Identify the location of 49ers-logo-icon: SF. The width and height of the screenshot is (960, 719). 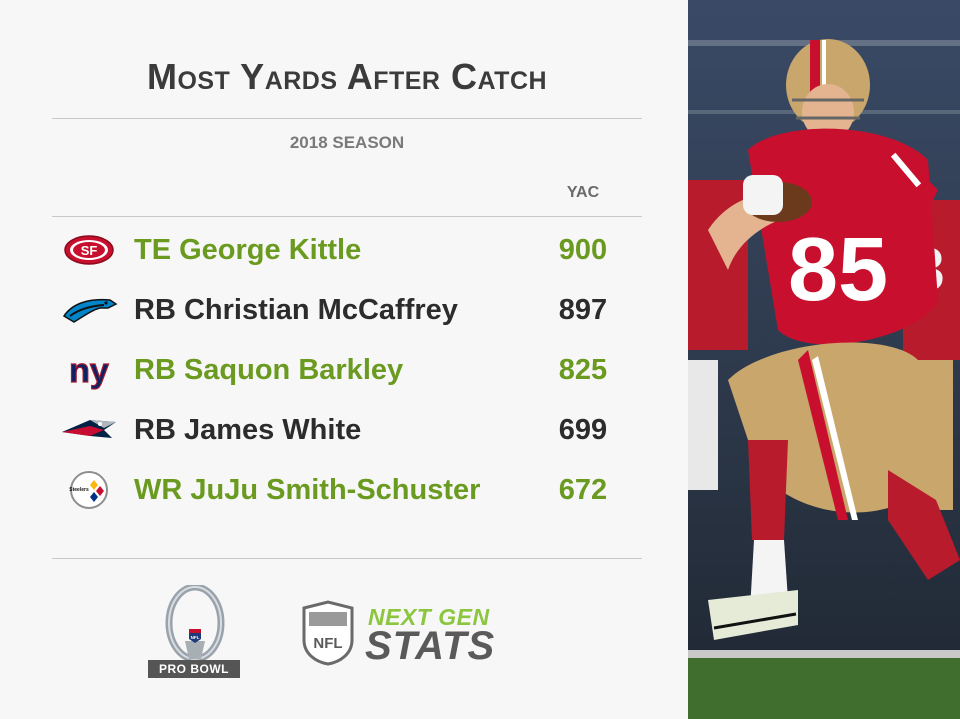
(89, 250).